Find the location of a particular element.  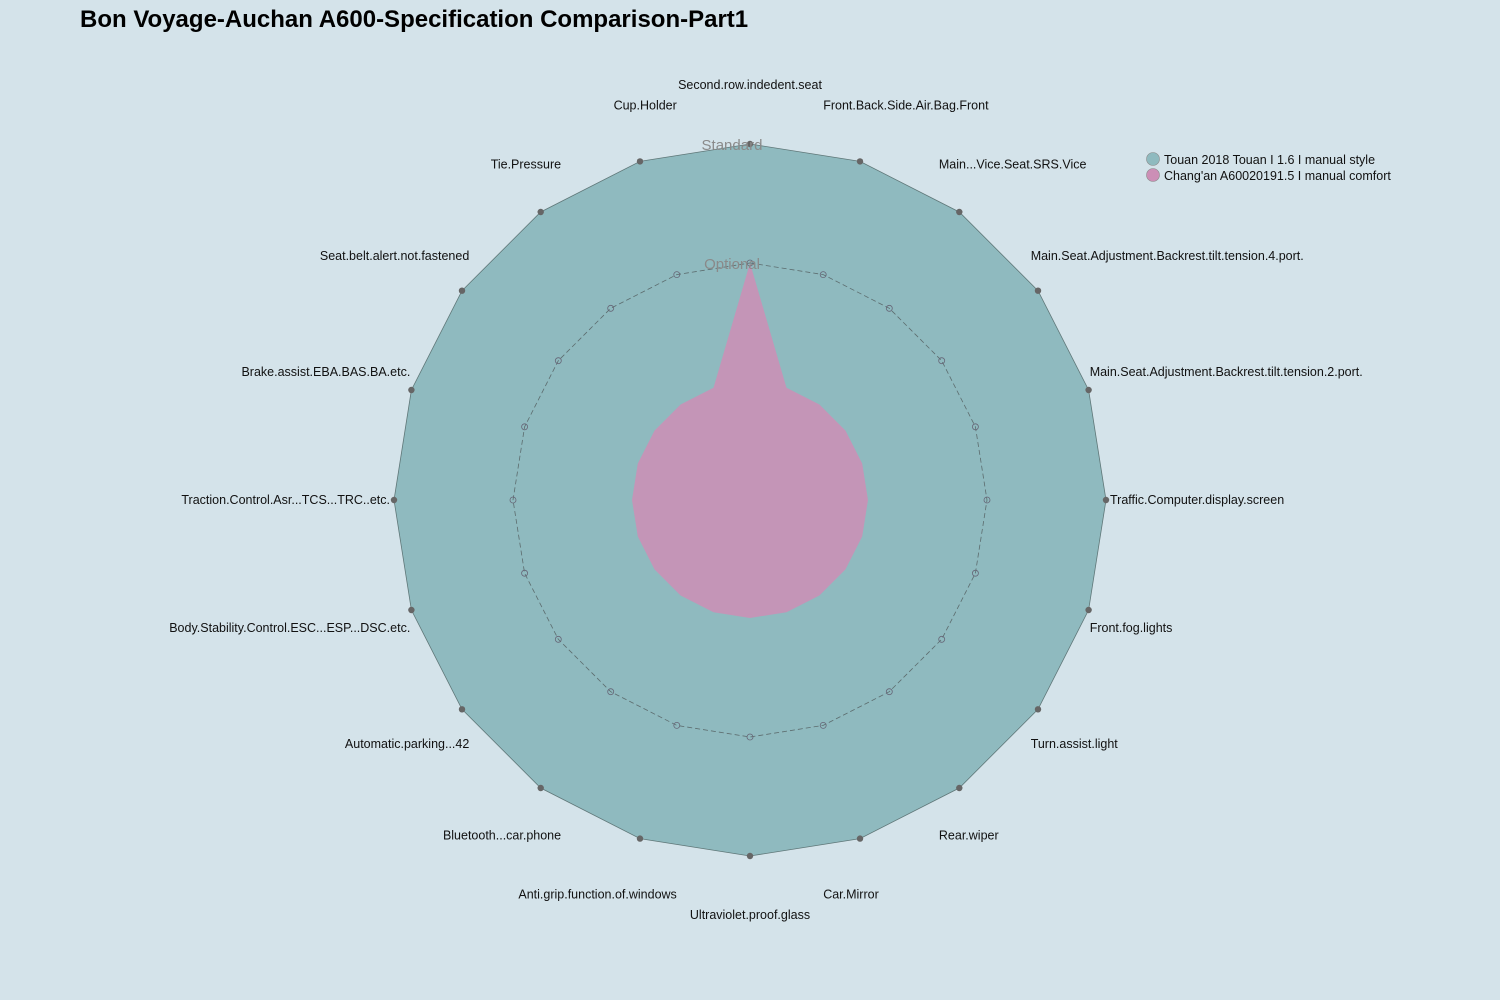

axis-label: Front.fog.lights is located at coordinates (1131, 628).